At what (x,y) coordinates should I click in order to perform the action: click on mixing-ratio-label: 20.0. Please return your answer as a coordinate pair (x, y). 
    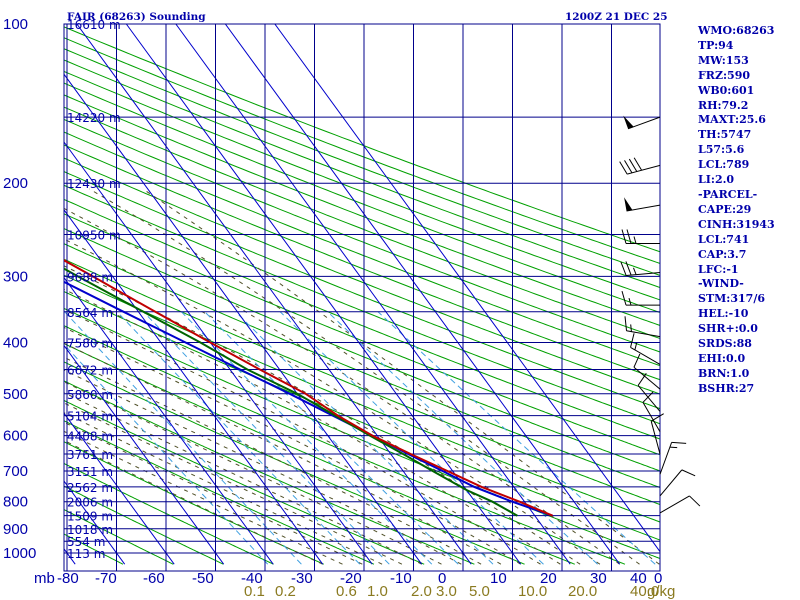
    Looking at the image, I should click on (582, 591).